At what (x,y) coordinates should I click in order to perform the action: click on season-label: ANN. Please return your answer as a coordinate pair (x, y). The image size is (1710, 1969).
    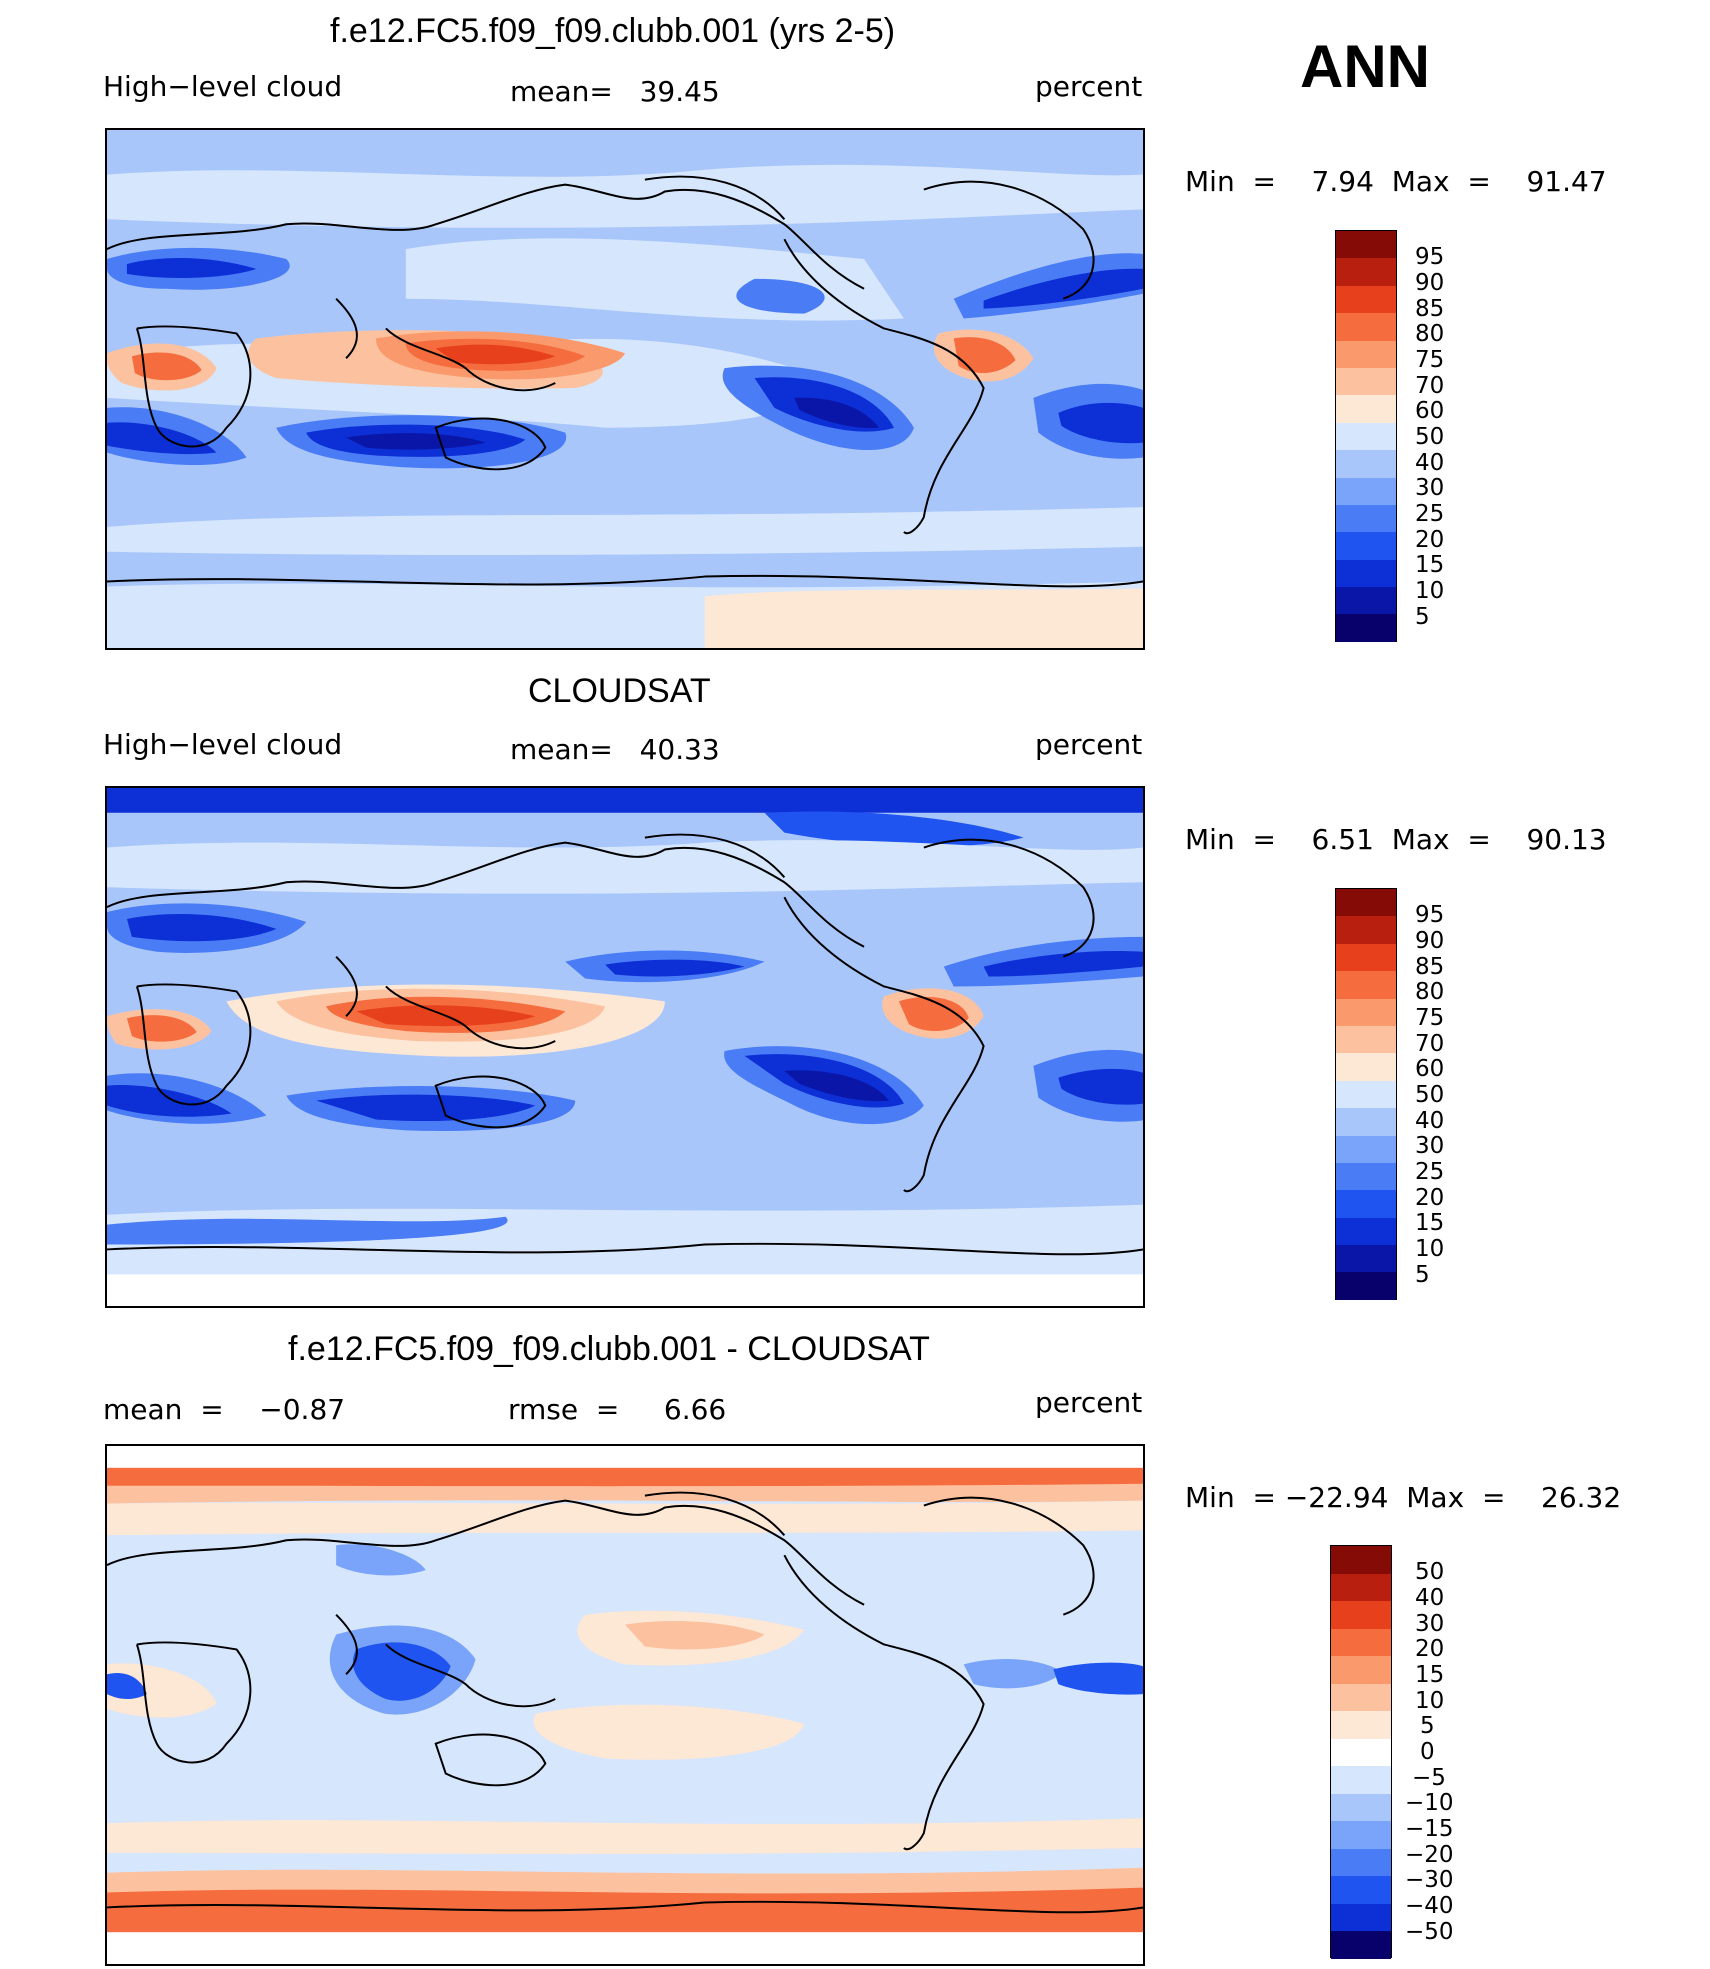
    Looking at the image, I should click on (1365, 66).